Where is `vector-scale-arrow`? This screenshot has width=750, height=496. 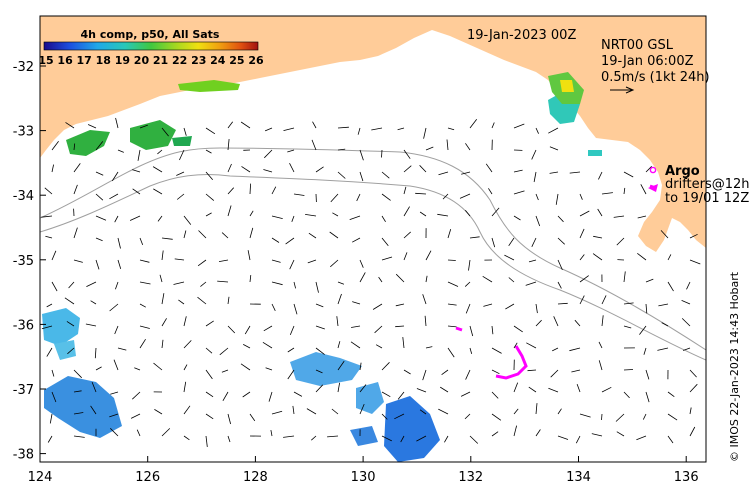
vector-scale-arrow is located at coordinates (622, 90).